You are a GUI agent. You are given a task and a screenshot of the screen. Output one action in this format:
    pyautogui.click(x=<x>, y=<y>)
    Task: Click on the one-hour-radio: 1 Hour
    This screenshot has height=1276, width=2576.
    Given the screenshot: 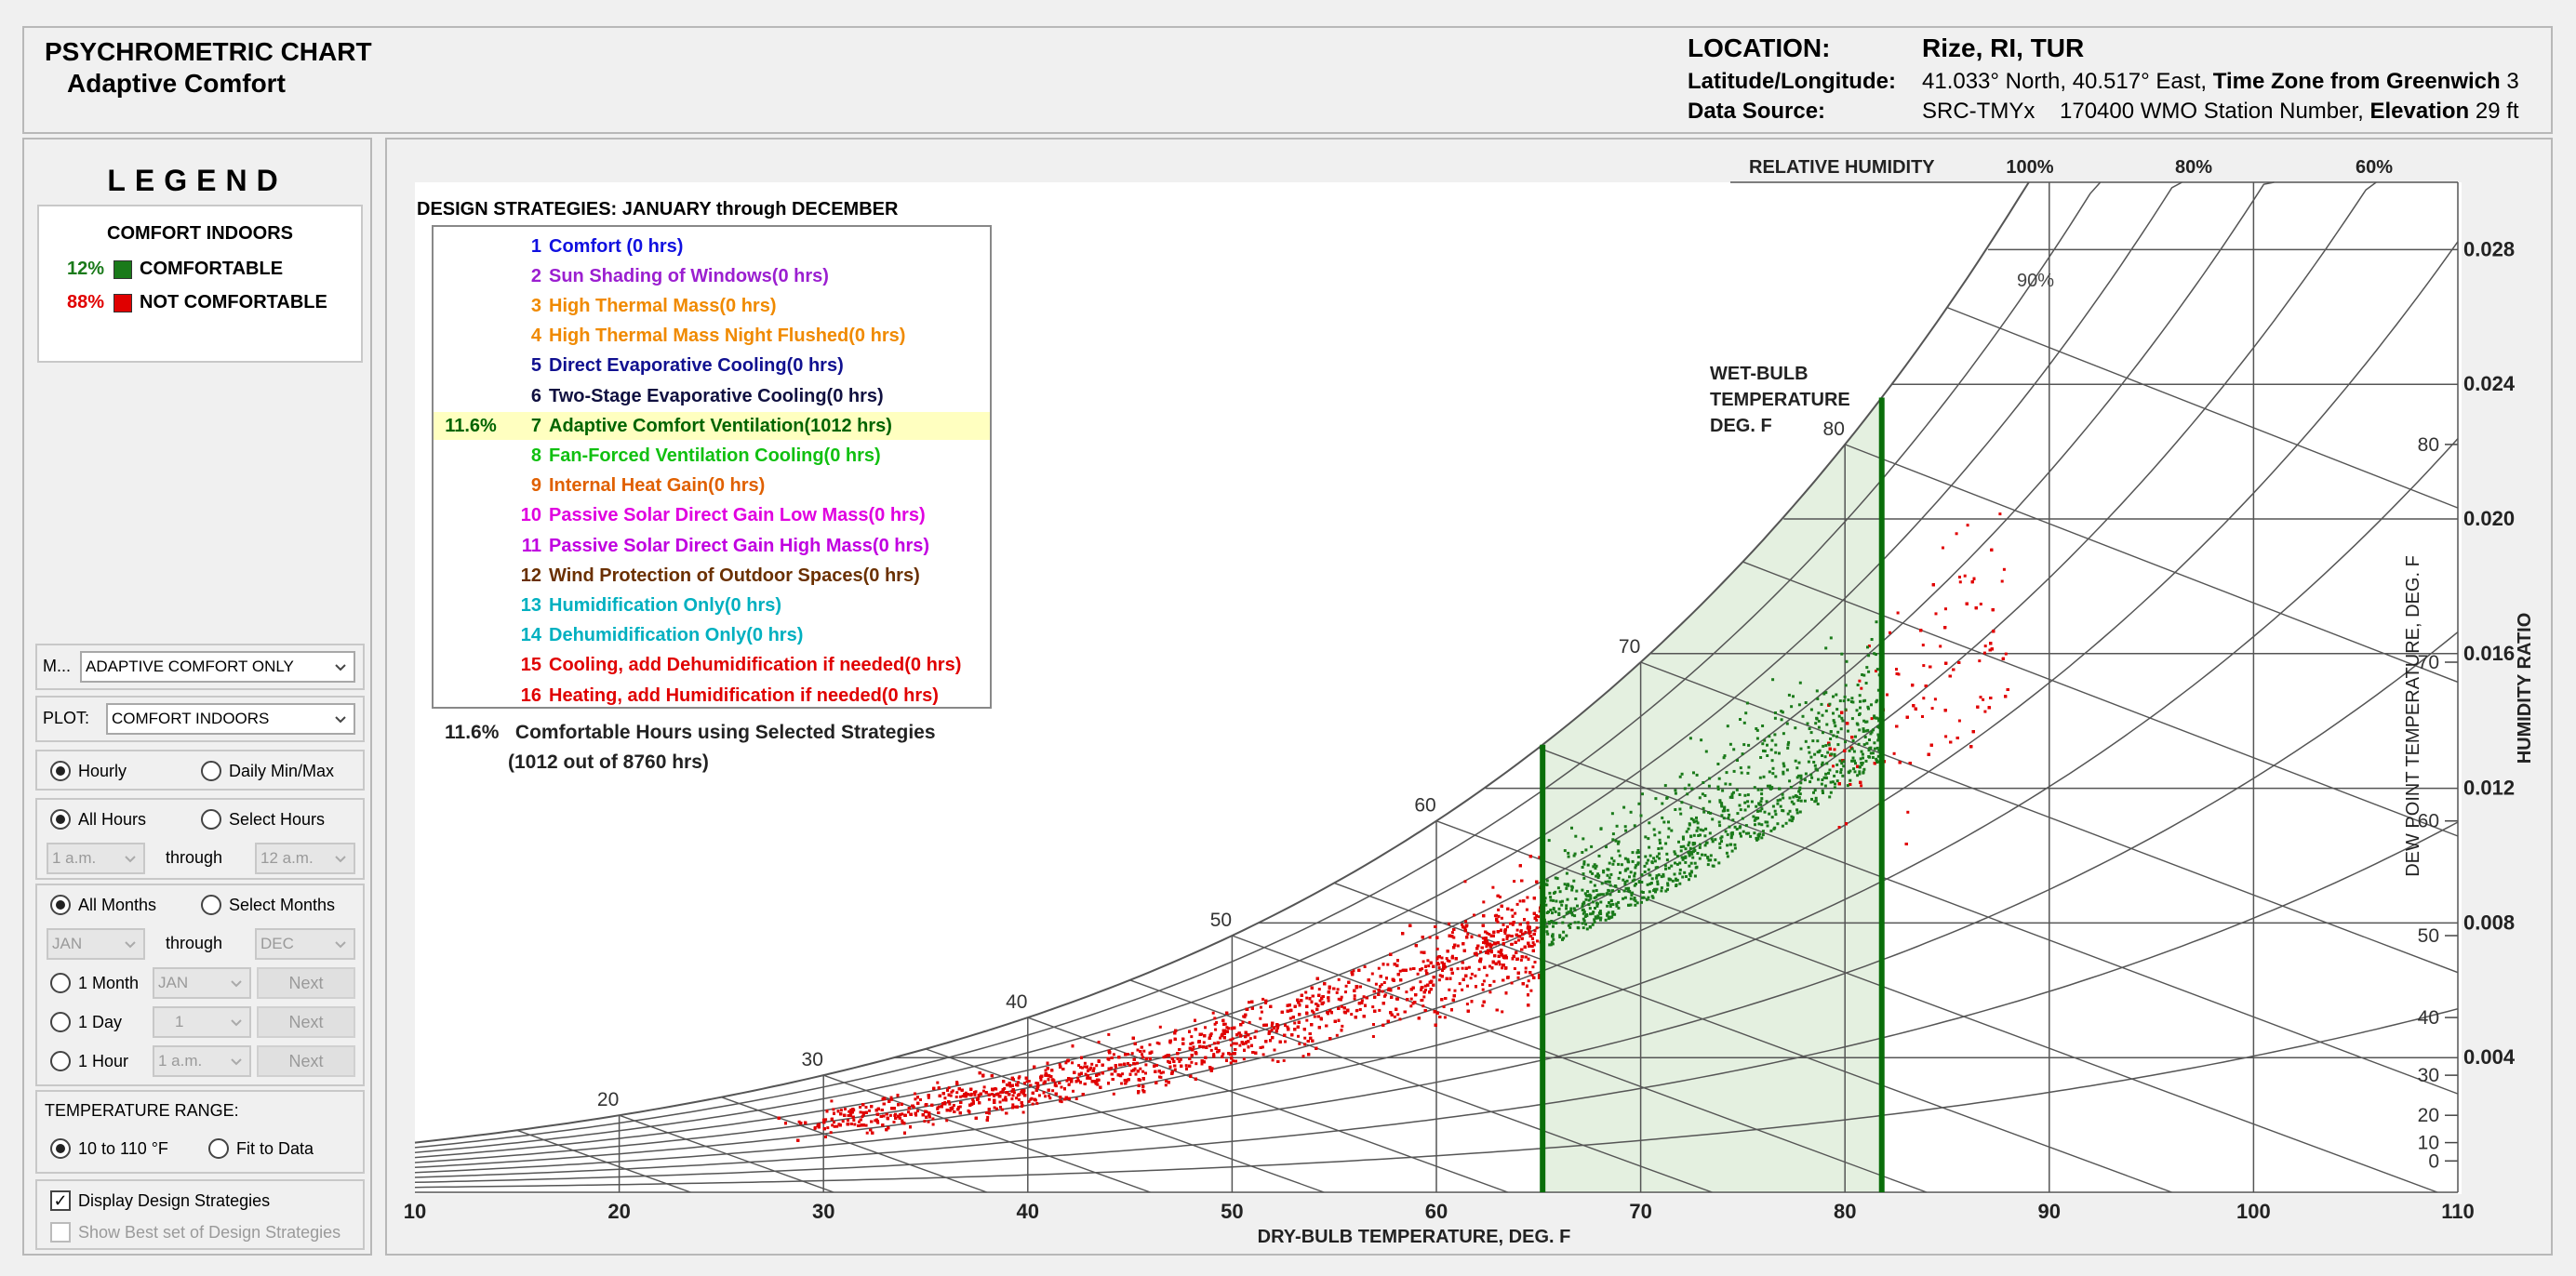 What is the action you would take?
    pyautogui.click(x=89, y=1061)
    